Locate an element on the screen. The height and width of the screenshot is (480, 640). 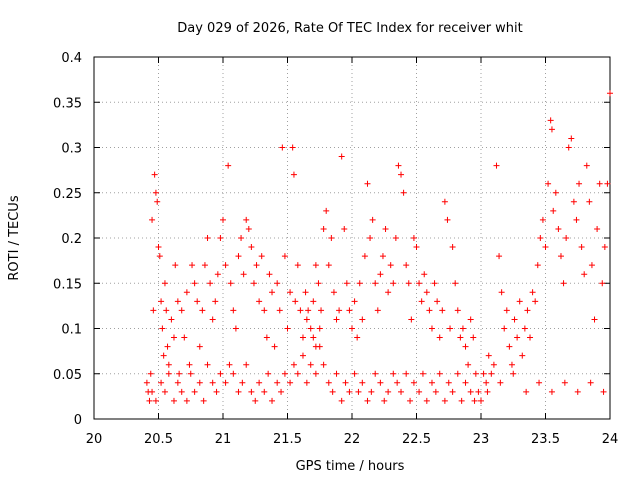
y-tick-label: 0.4 is located at coordinates (71, 58).